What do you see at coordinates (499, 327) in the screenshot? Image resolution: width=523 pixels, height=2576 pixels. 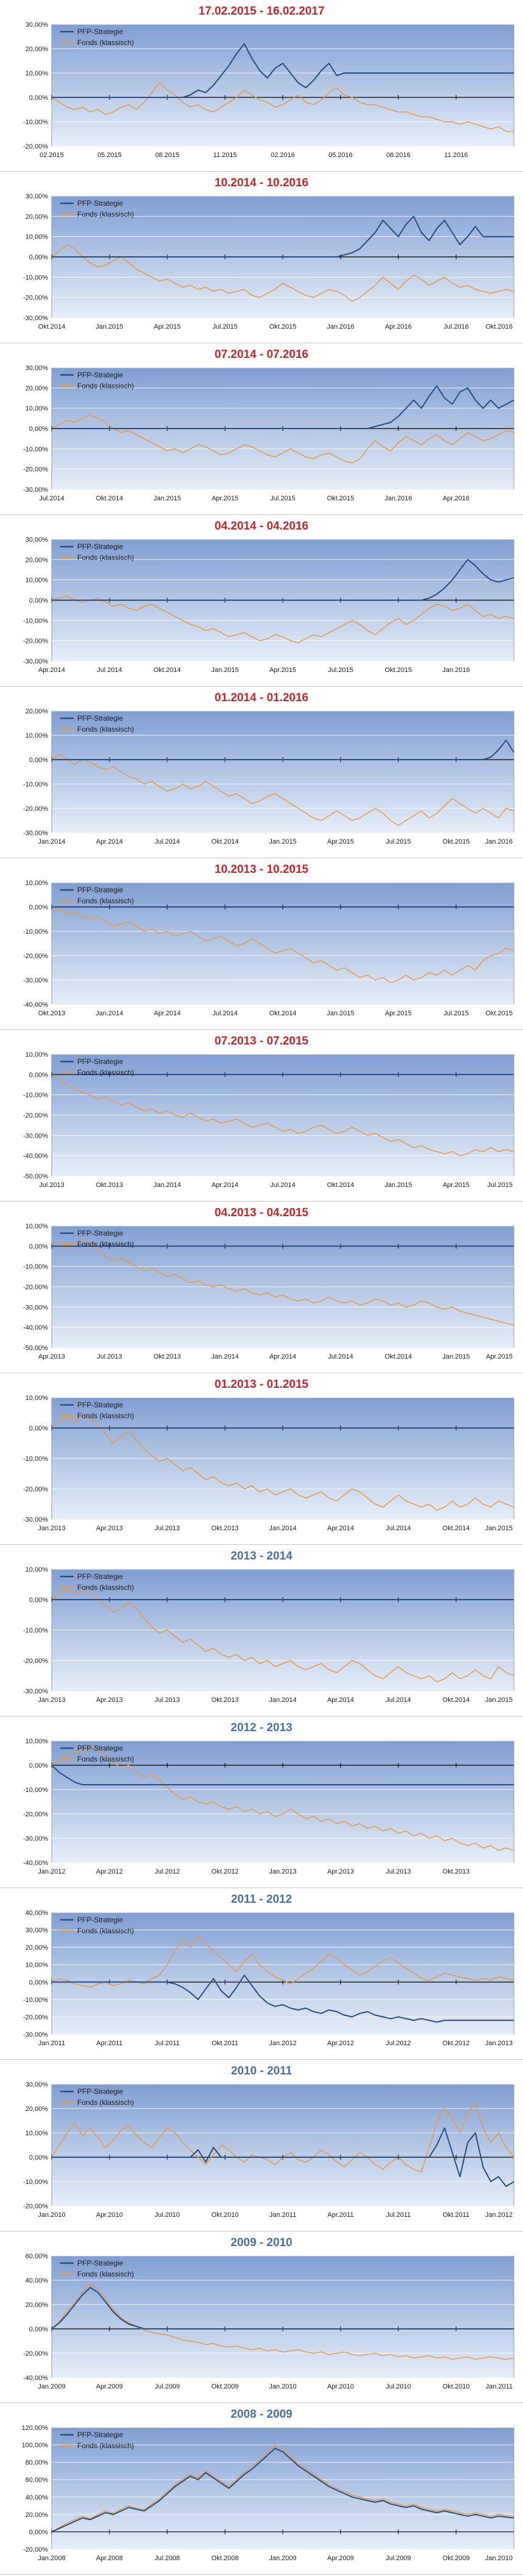 I see `x-tick-label: Okt.2016` at bounding box center [499, 327].